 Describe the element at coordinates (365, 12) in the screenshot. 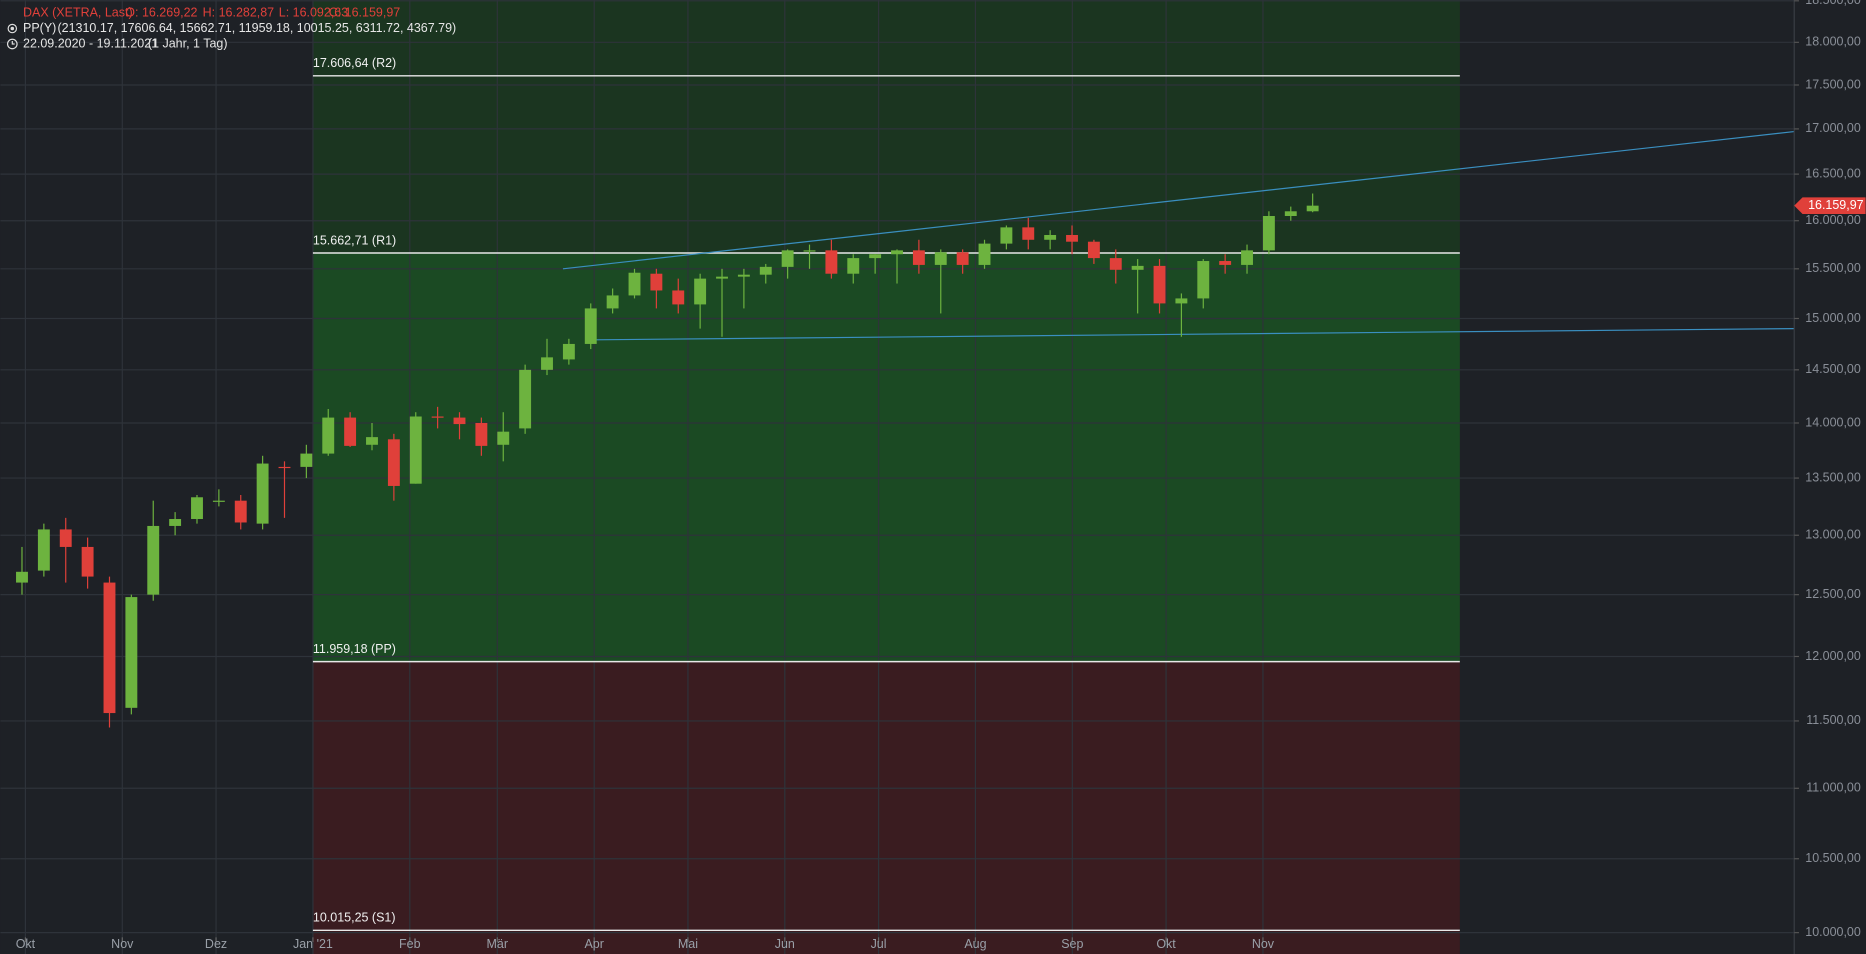

I see `header-close: C: 16.159,97` at that location.